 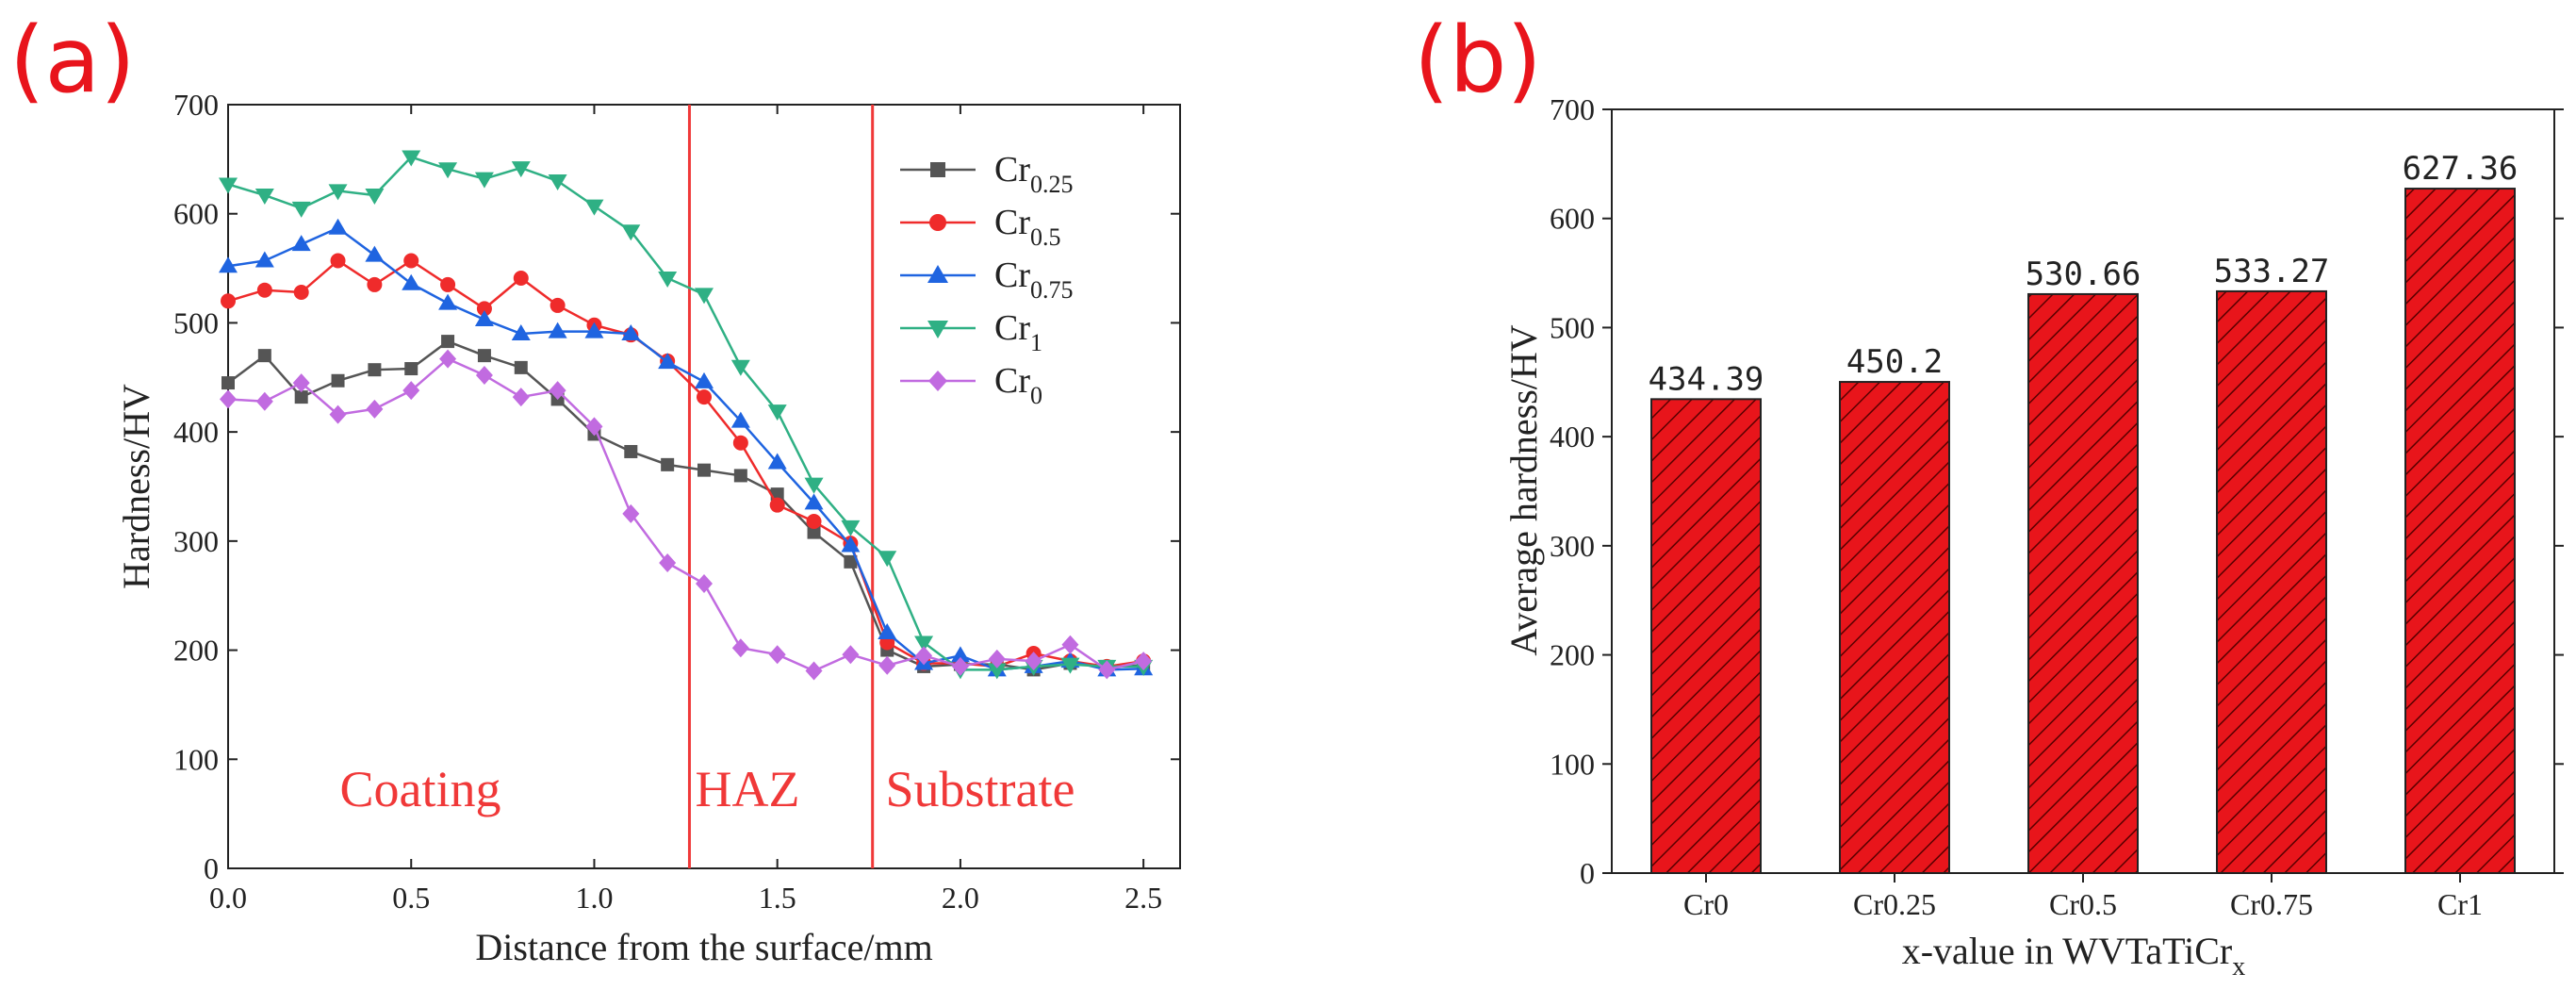 I want to click on region-label-haz: HAZ, so click(x=748, y=789).